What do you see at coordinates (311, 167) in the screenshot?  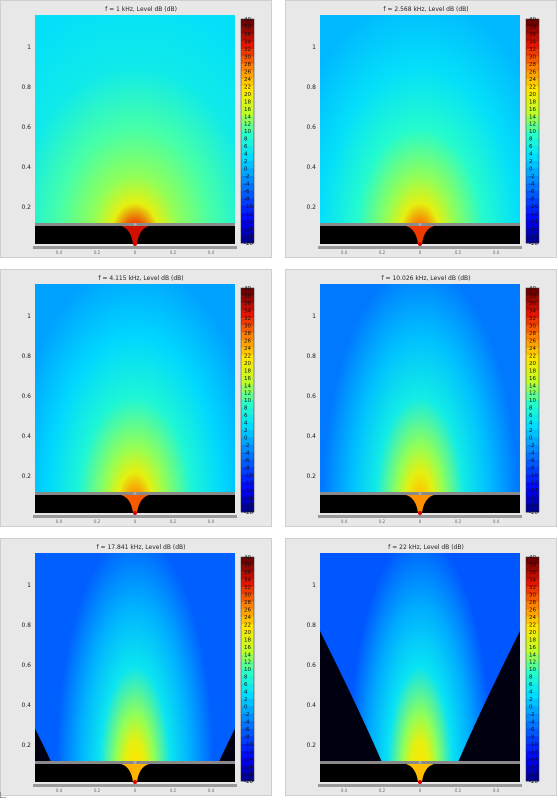 I see `y-tick-label: 0.4` at bounding box center [311, 167].